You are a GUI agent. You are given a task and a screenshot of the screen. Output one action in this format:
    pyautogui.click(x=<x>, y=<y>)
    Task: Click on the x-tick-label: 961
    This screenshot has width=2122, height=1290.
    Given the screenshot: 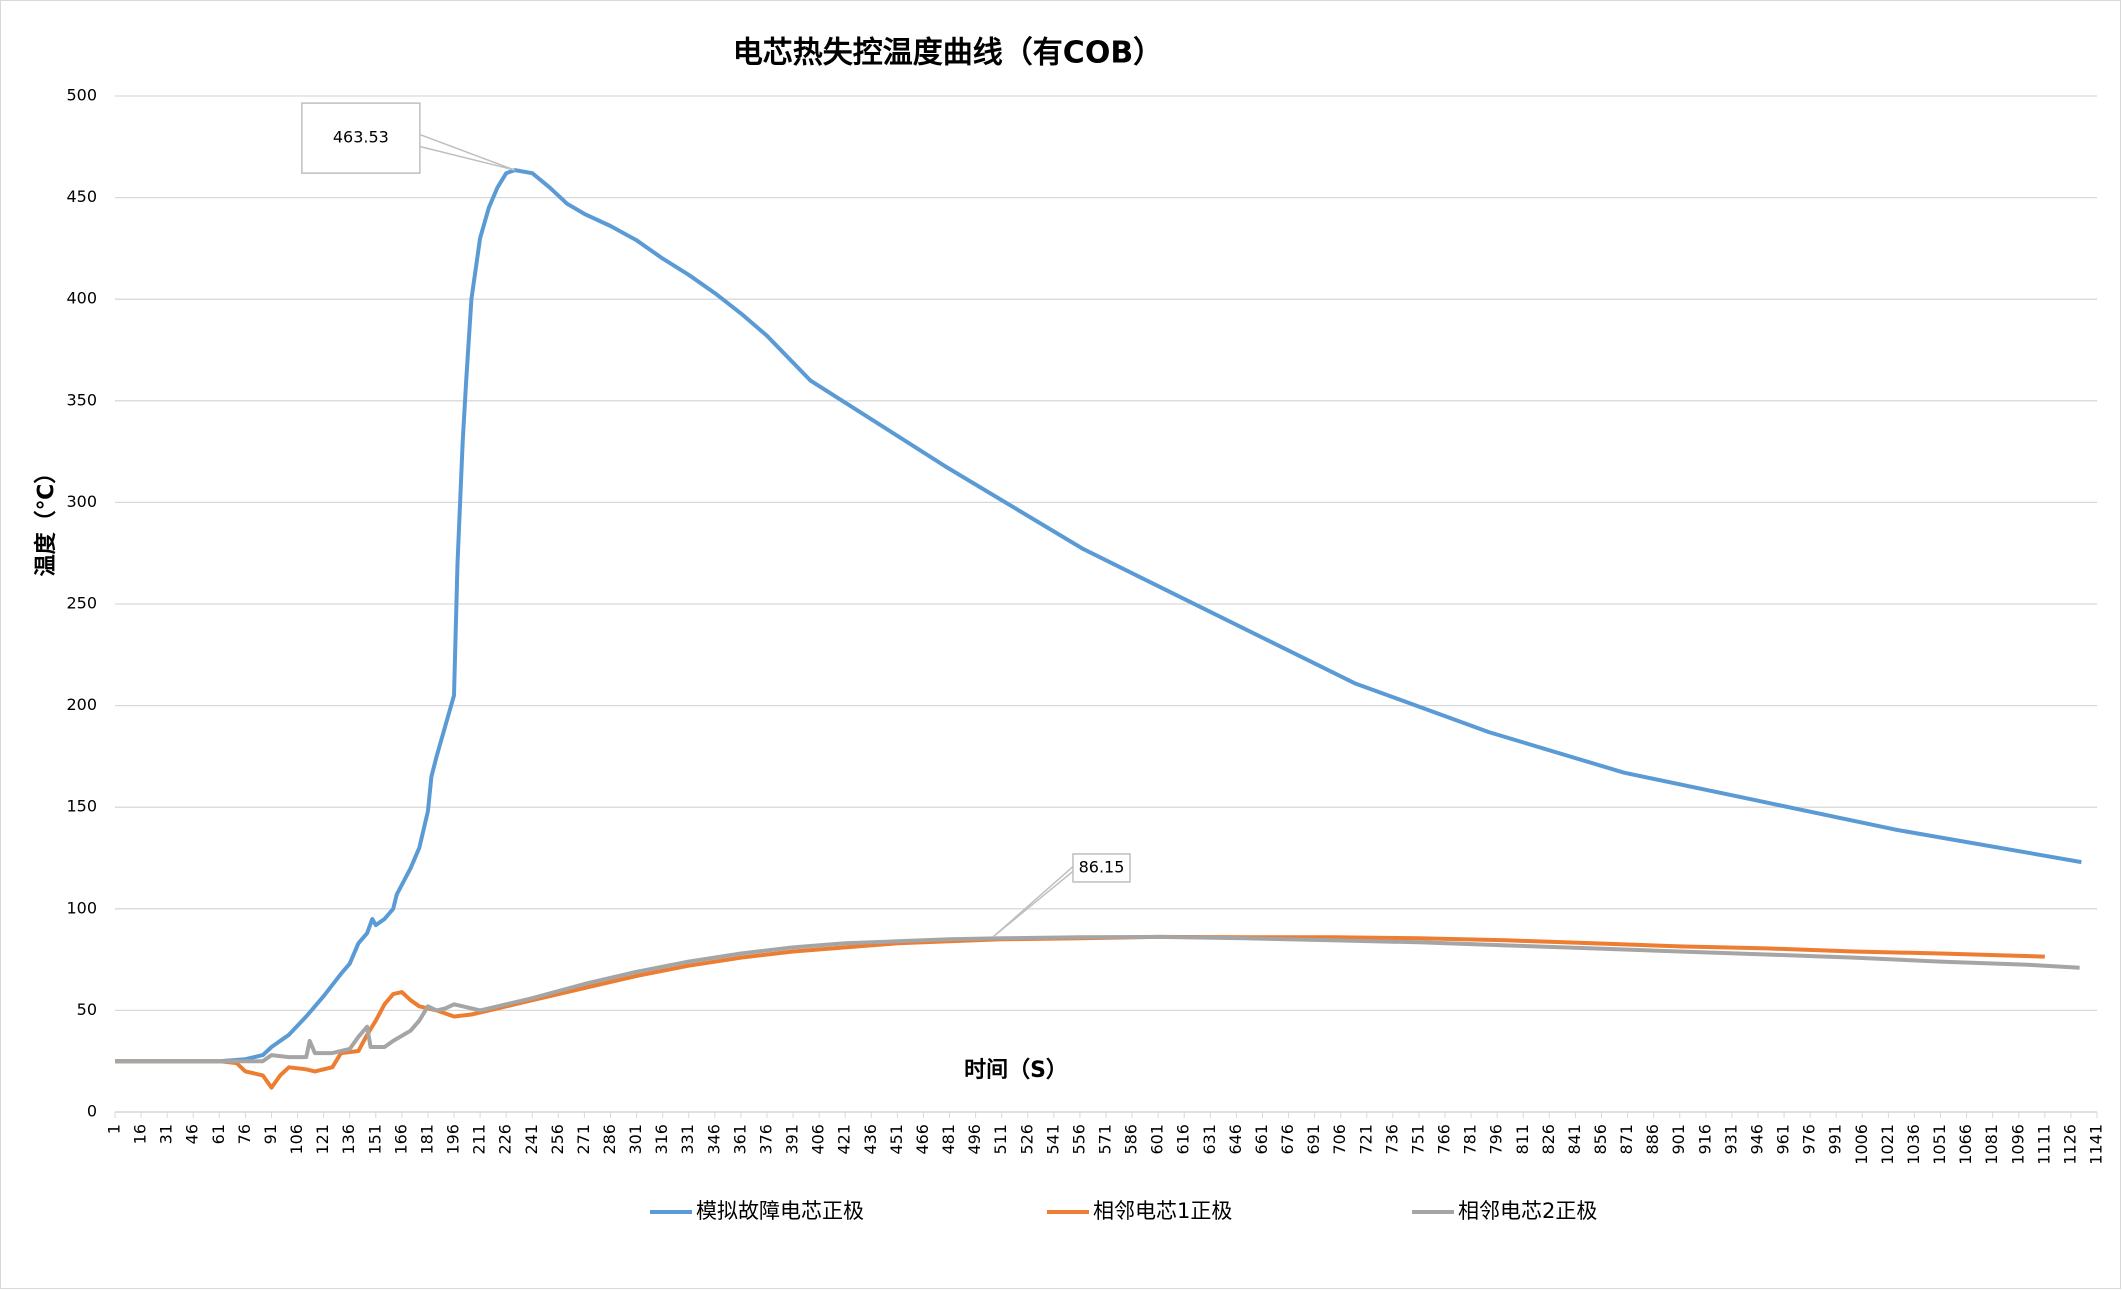 What is the action you would take?
    pyautogui.click(x=1783, y=1139)
    